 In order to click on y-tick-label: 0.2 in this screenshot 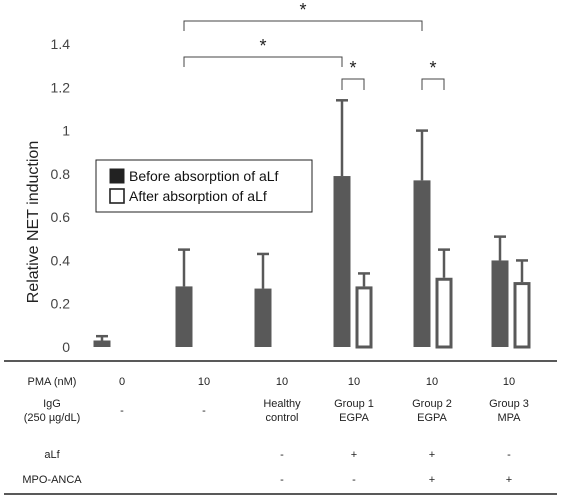, I will do `click(61, 304)`.